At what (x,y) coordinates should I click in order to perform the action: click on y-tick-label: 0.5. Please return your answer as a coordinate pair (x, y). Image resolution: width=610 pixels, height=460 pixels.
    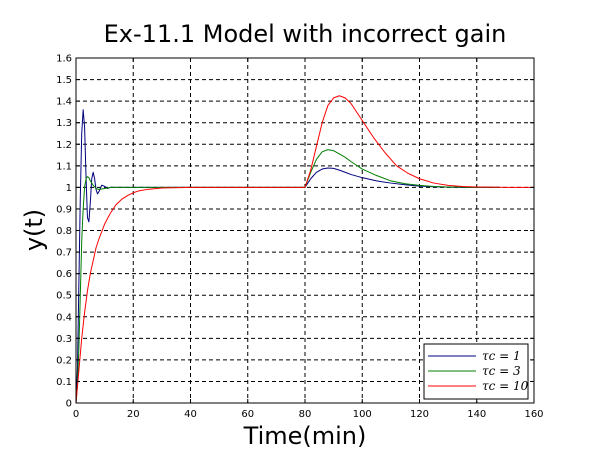
    Looking at the image, I should click on (64, 296).